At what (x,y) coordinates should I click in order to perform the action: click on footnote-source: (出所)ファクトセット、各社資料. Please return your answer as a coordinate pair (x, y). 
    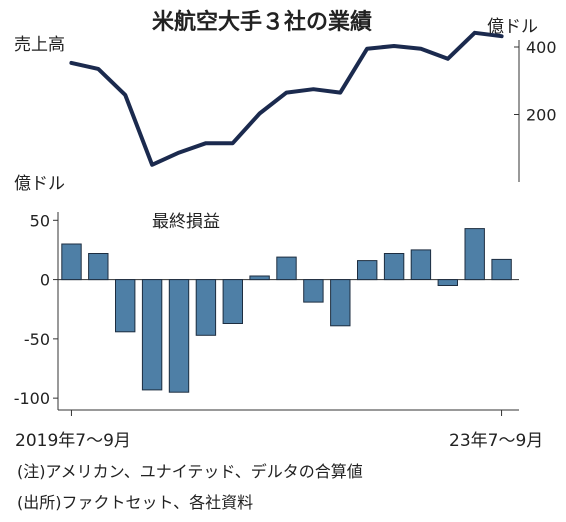
    Looking at the image, I should click on (135, 502).